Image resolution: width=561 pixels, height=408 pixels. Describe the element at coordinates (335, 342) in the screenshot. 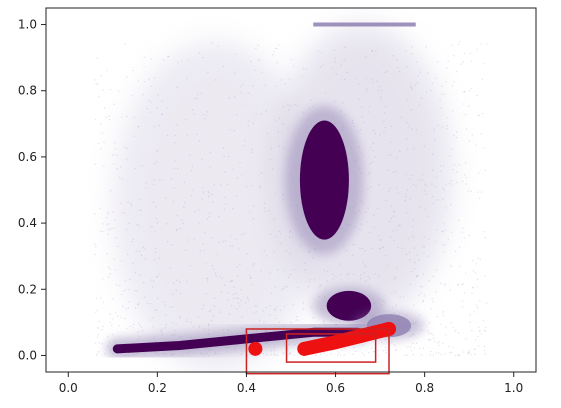

I see `highlight-point` at that location.